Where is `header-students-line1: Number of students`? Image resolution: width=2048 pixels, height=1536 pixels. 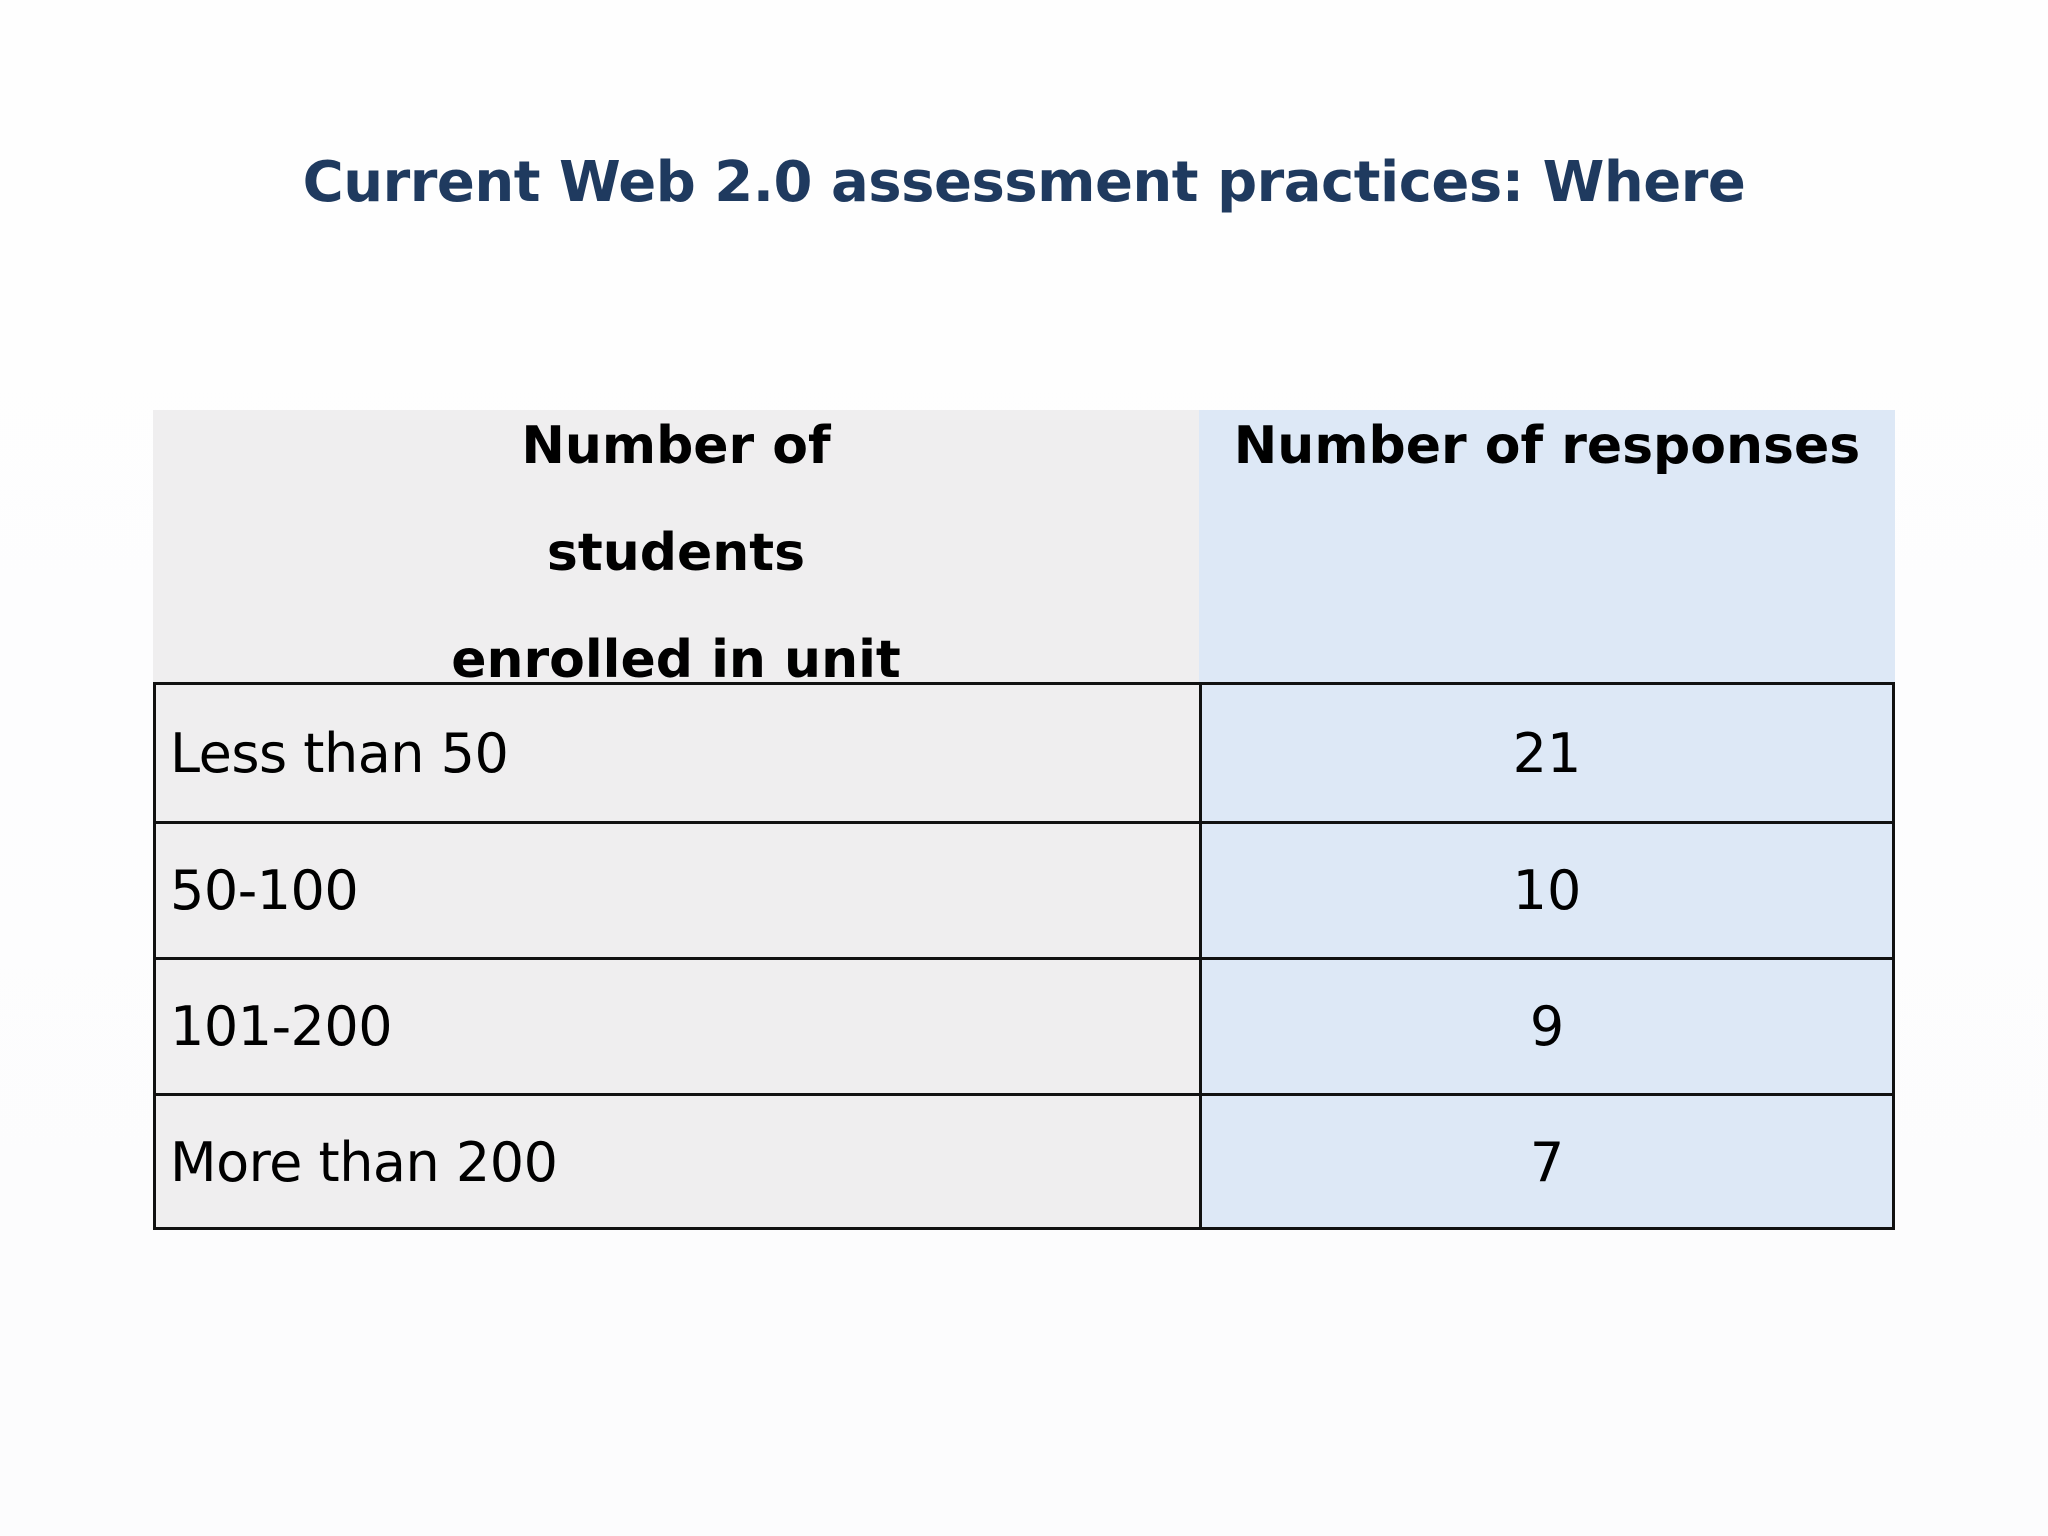
header-students-line1: Number of students is located at coordinates (676, 499).